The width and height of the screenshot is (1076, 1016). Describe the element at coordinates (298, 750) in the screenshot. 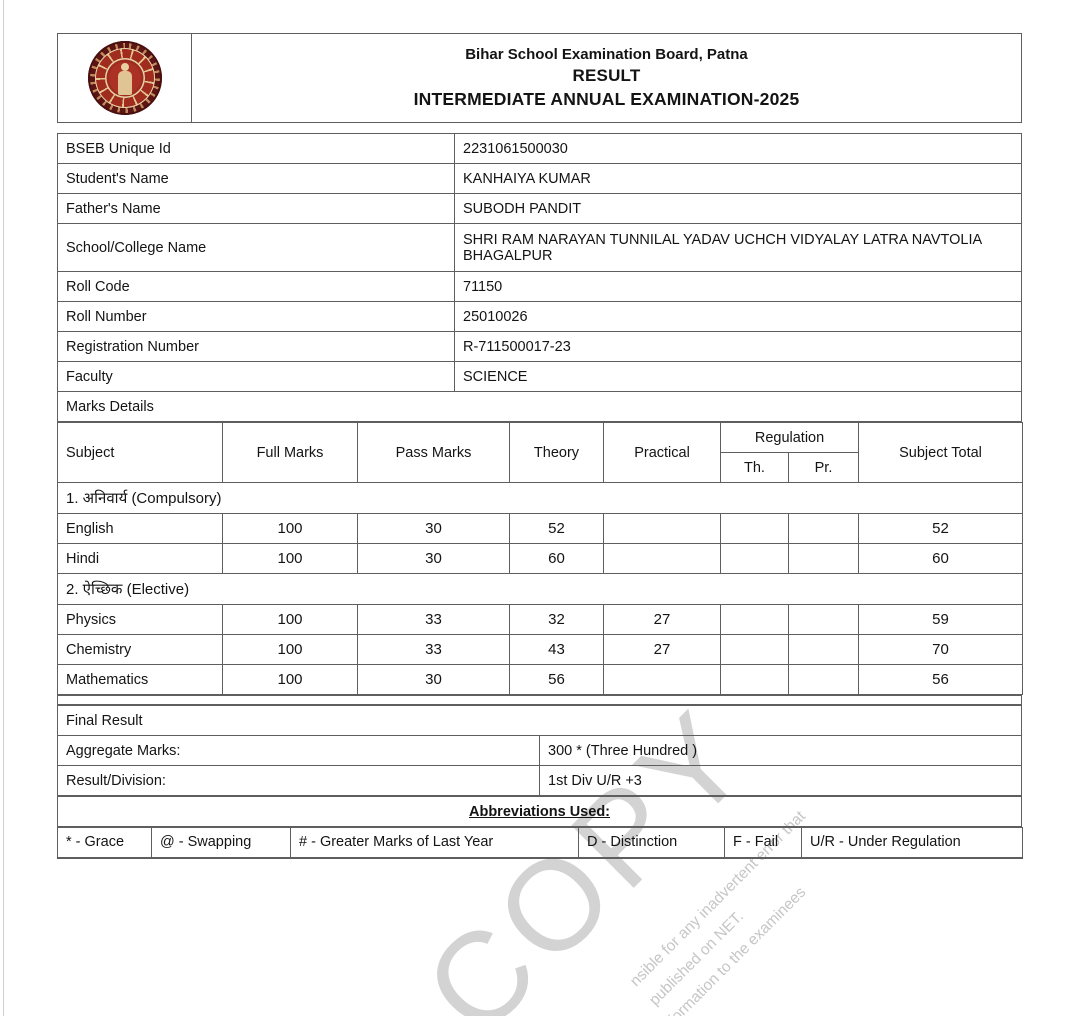

I see `aggregate-marks-label: Aggregate Marks:` at that location.